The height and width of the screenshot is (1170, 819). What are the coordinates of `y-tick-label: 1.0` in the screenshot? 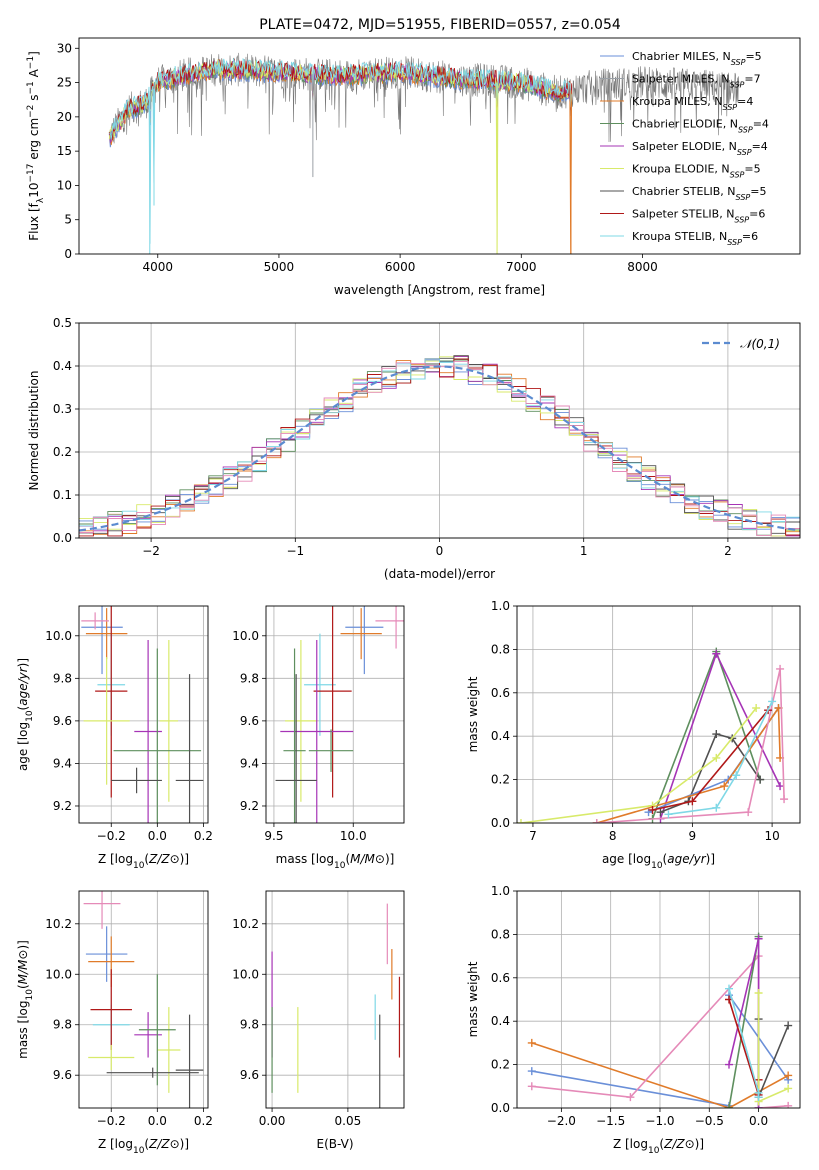 It's located at (500, 891).